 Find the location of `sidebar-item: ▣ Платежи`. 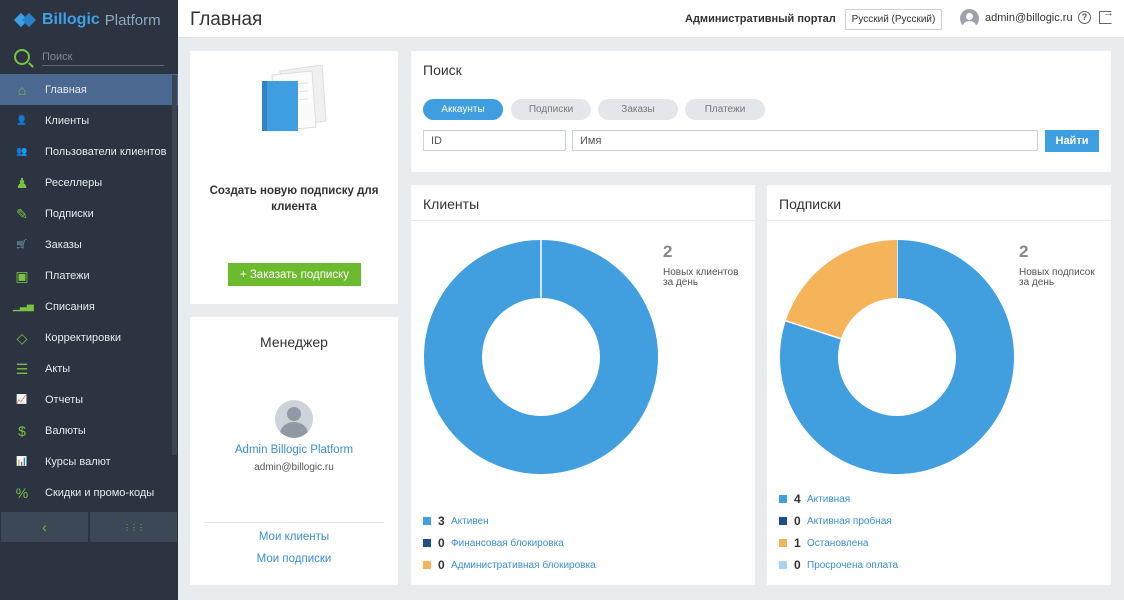

sidebar-item: ▣ Платежи is located at coordinates (89, 275).